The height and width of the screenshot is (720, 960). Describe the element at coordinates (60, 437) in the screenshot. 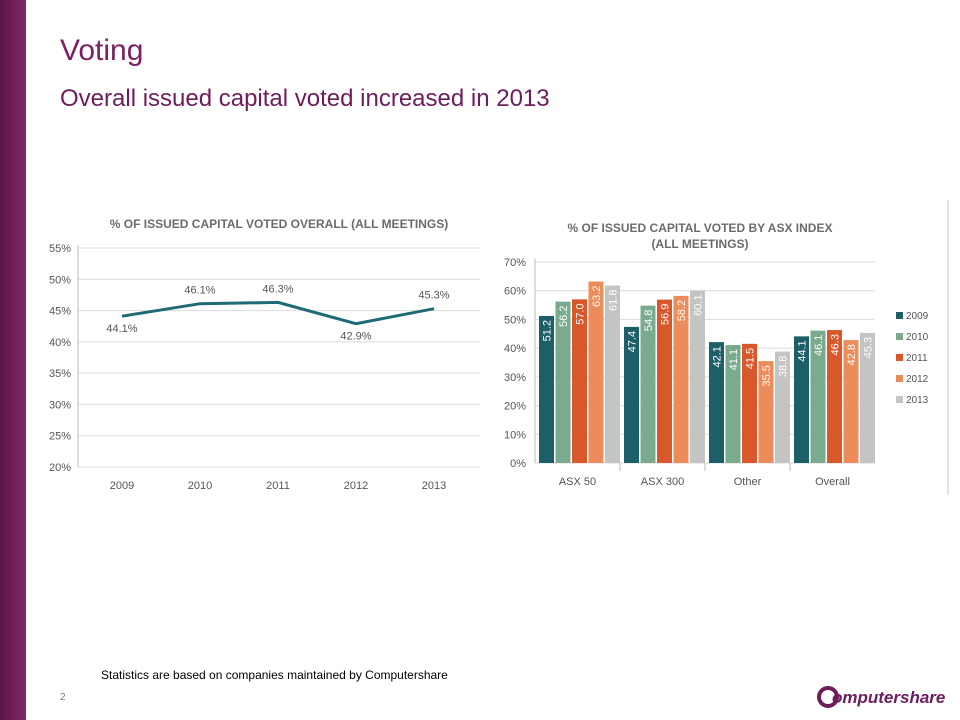

I see `line-y-tick: 25%` at that location.